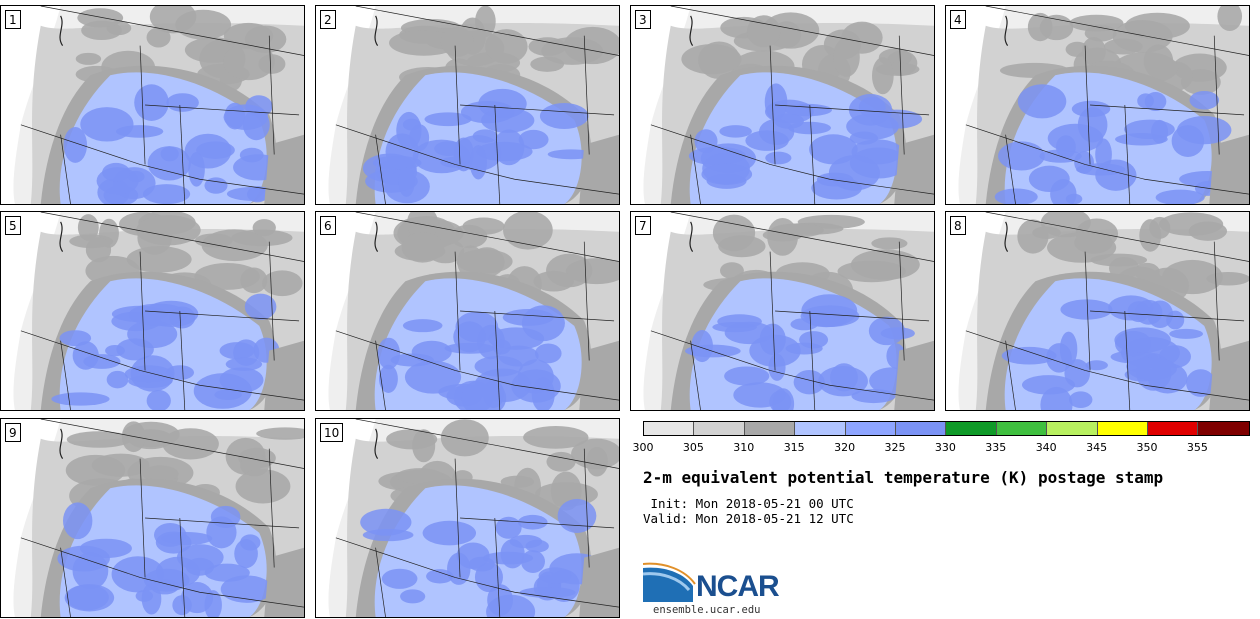 This screenshot has width=1260, height=619. Describe the element at coordinates (738, 586) in the screenshot. I see `logo-text: NCAR` at that location.